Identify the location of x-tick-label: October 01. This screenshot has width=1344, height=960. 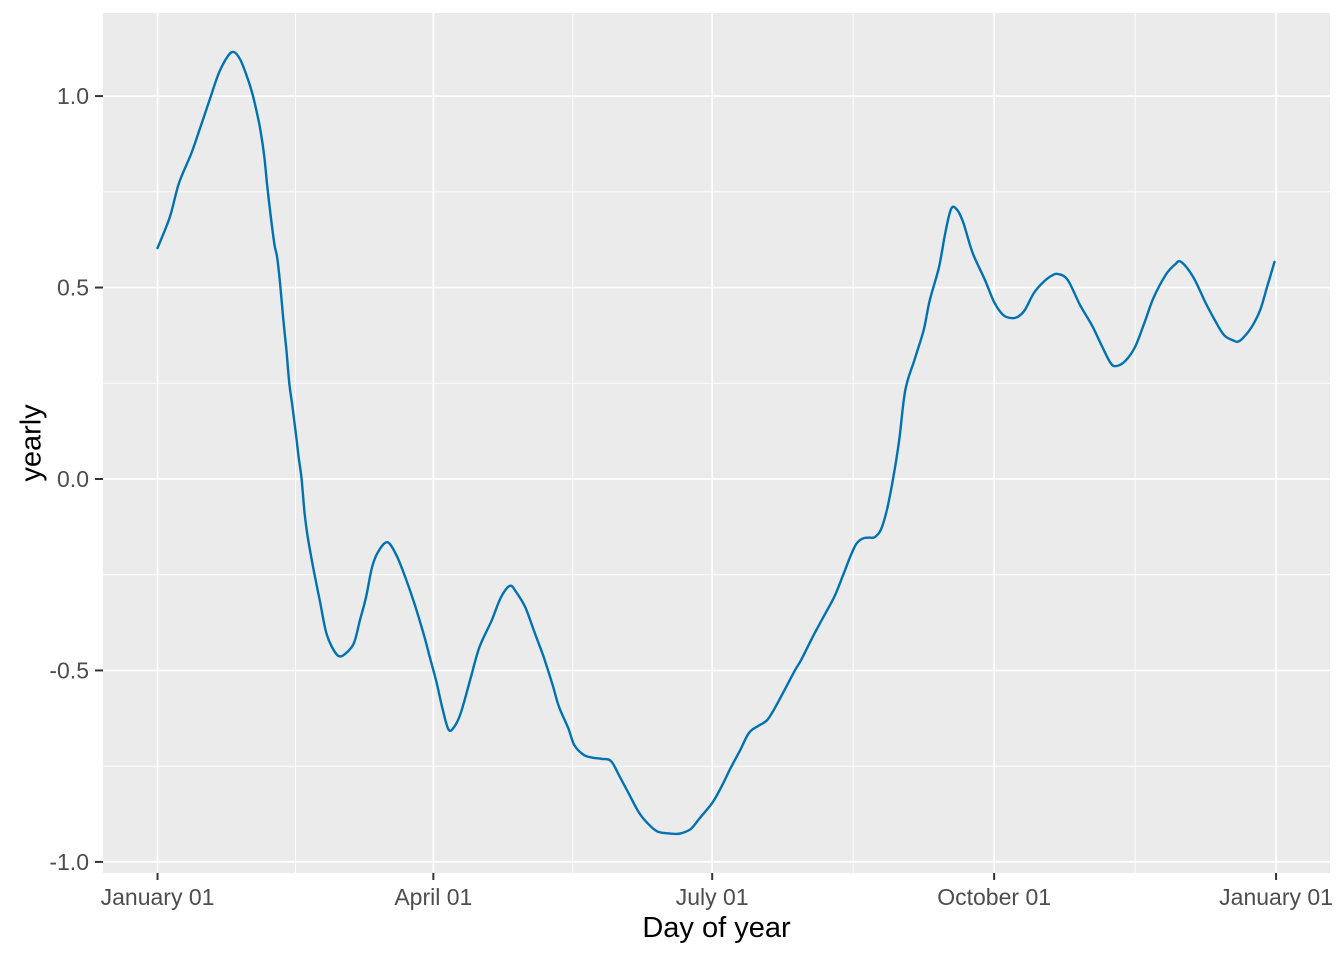
(994, 897).